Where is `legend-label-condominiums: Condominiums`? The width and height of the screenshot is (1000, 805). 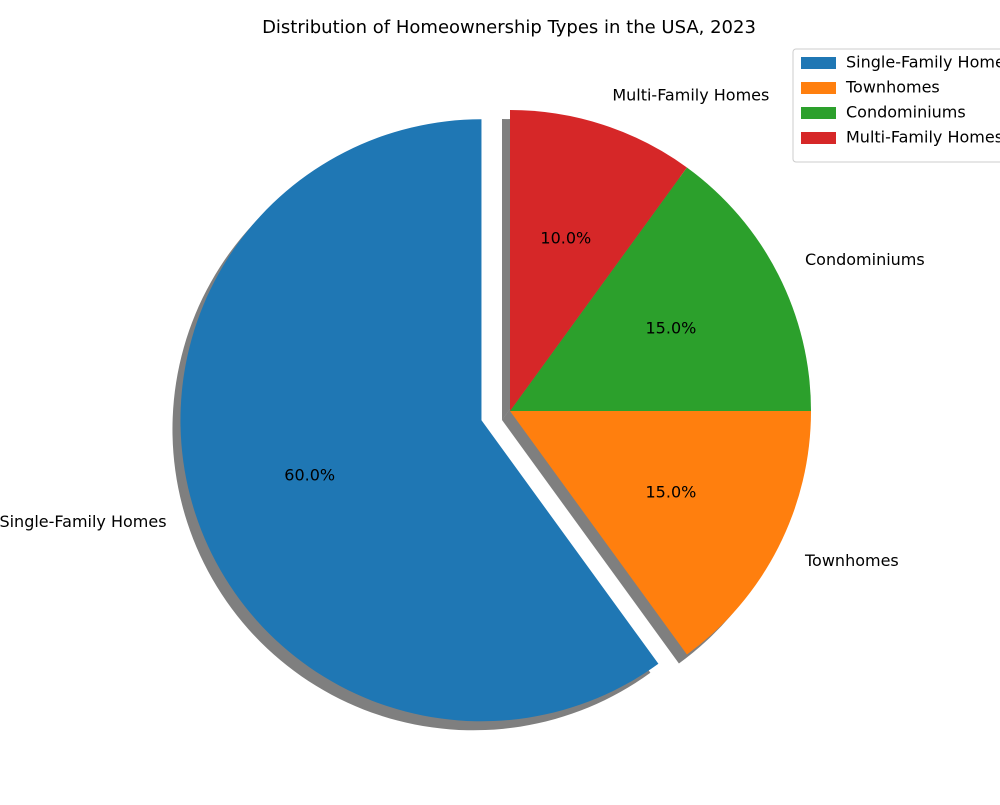 legend-label-condominiums: Condominiums is located at coordinates (906, 112).